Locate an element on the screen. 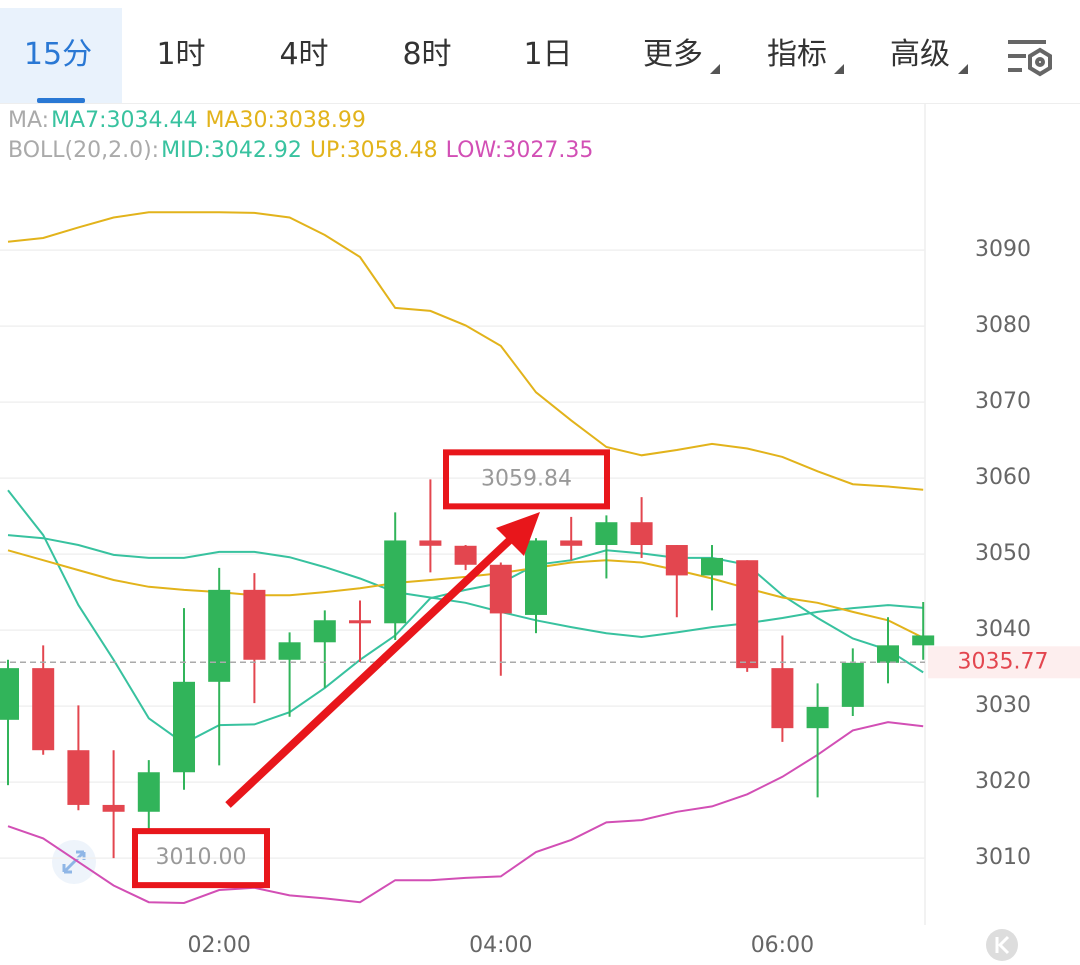 The width and height of the screenshot is (1080, 965). legend-item: MID:3042.92 is located at coordinates (231, 150).